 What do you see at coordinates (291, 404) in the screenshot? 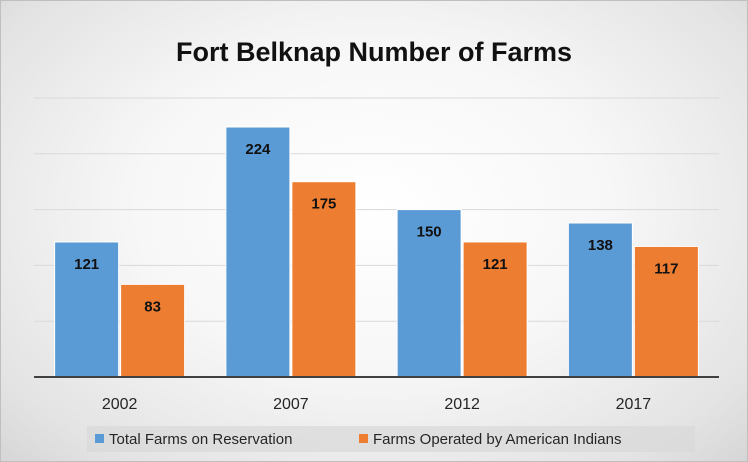
I see `x-tick-label: 2007` at bounding box center [291, 404].